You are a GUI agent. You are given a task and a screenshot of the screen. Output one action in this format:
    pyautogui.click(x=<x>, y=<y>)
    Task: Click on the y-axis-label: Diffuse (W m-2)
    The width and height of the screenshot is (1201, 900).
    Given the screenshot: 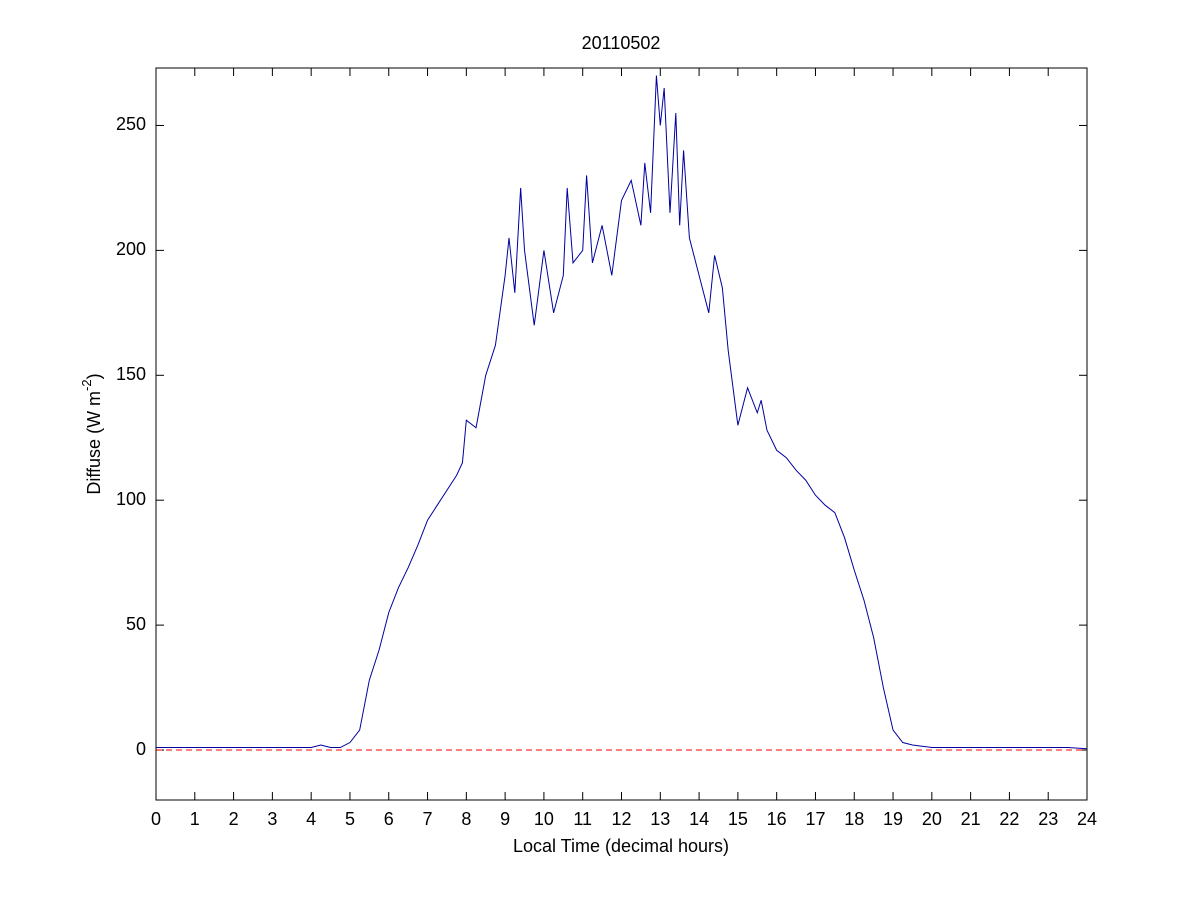 What is the action you would take?
    pyautogui.click(x=91, y=433)
    